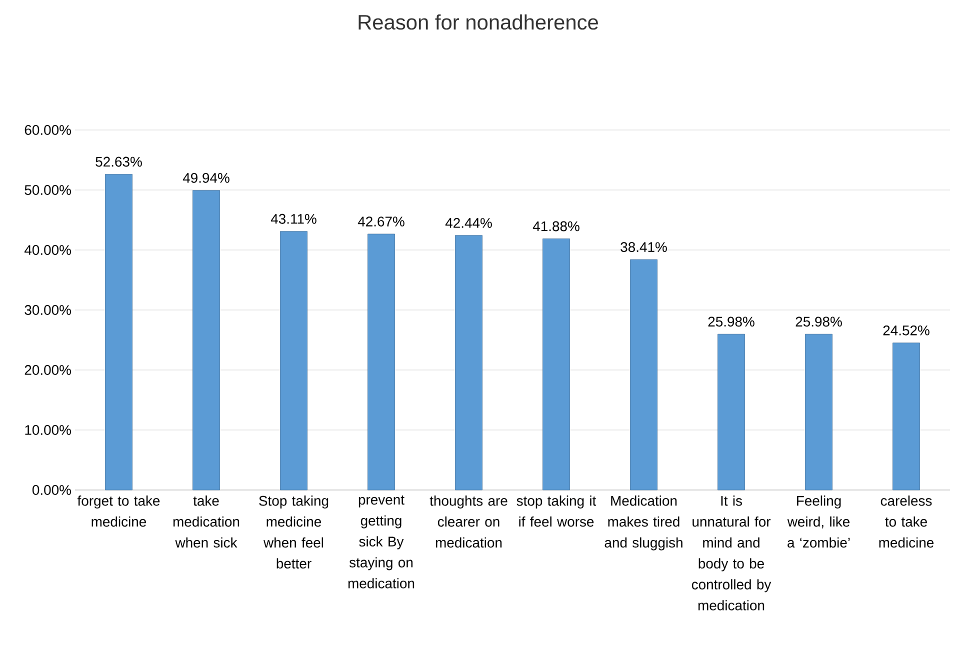 Image resolution: width=957 pixels, height=670 pixels. Describe the element at coordinates (468, 223) in the screenshot. I see `data-label: 42.44%` at that location.